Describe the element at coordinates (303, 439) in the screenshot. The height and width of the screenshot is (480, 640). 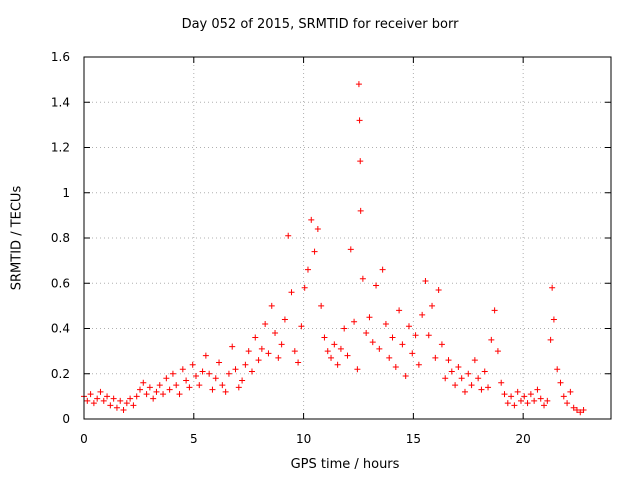
I see `x-tick-label: 10` at that location.